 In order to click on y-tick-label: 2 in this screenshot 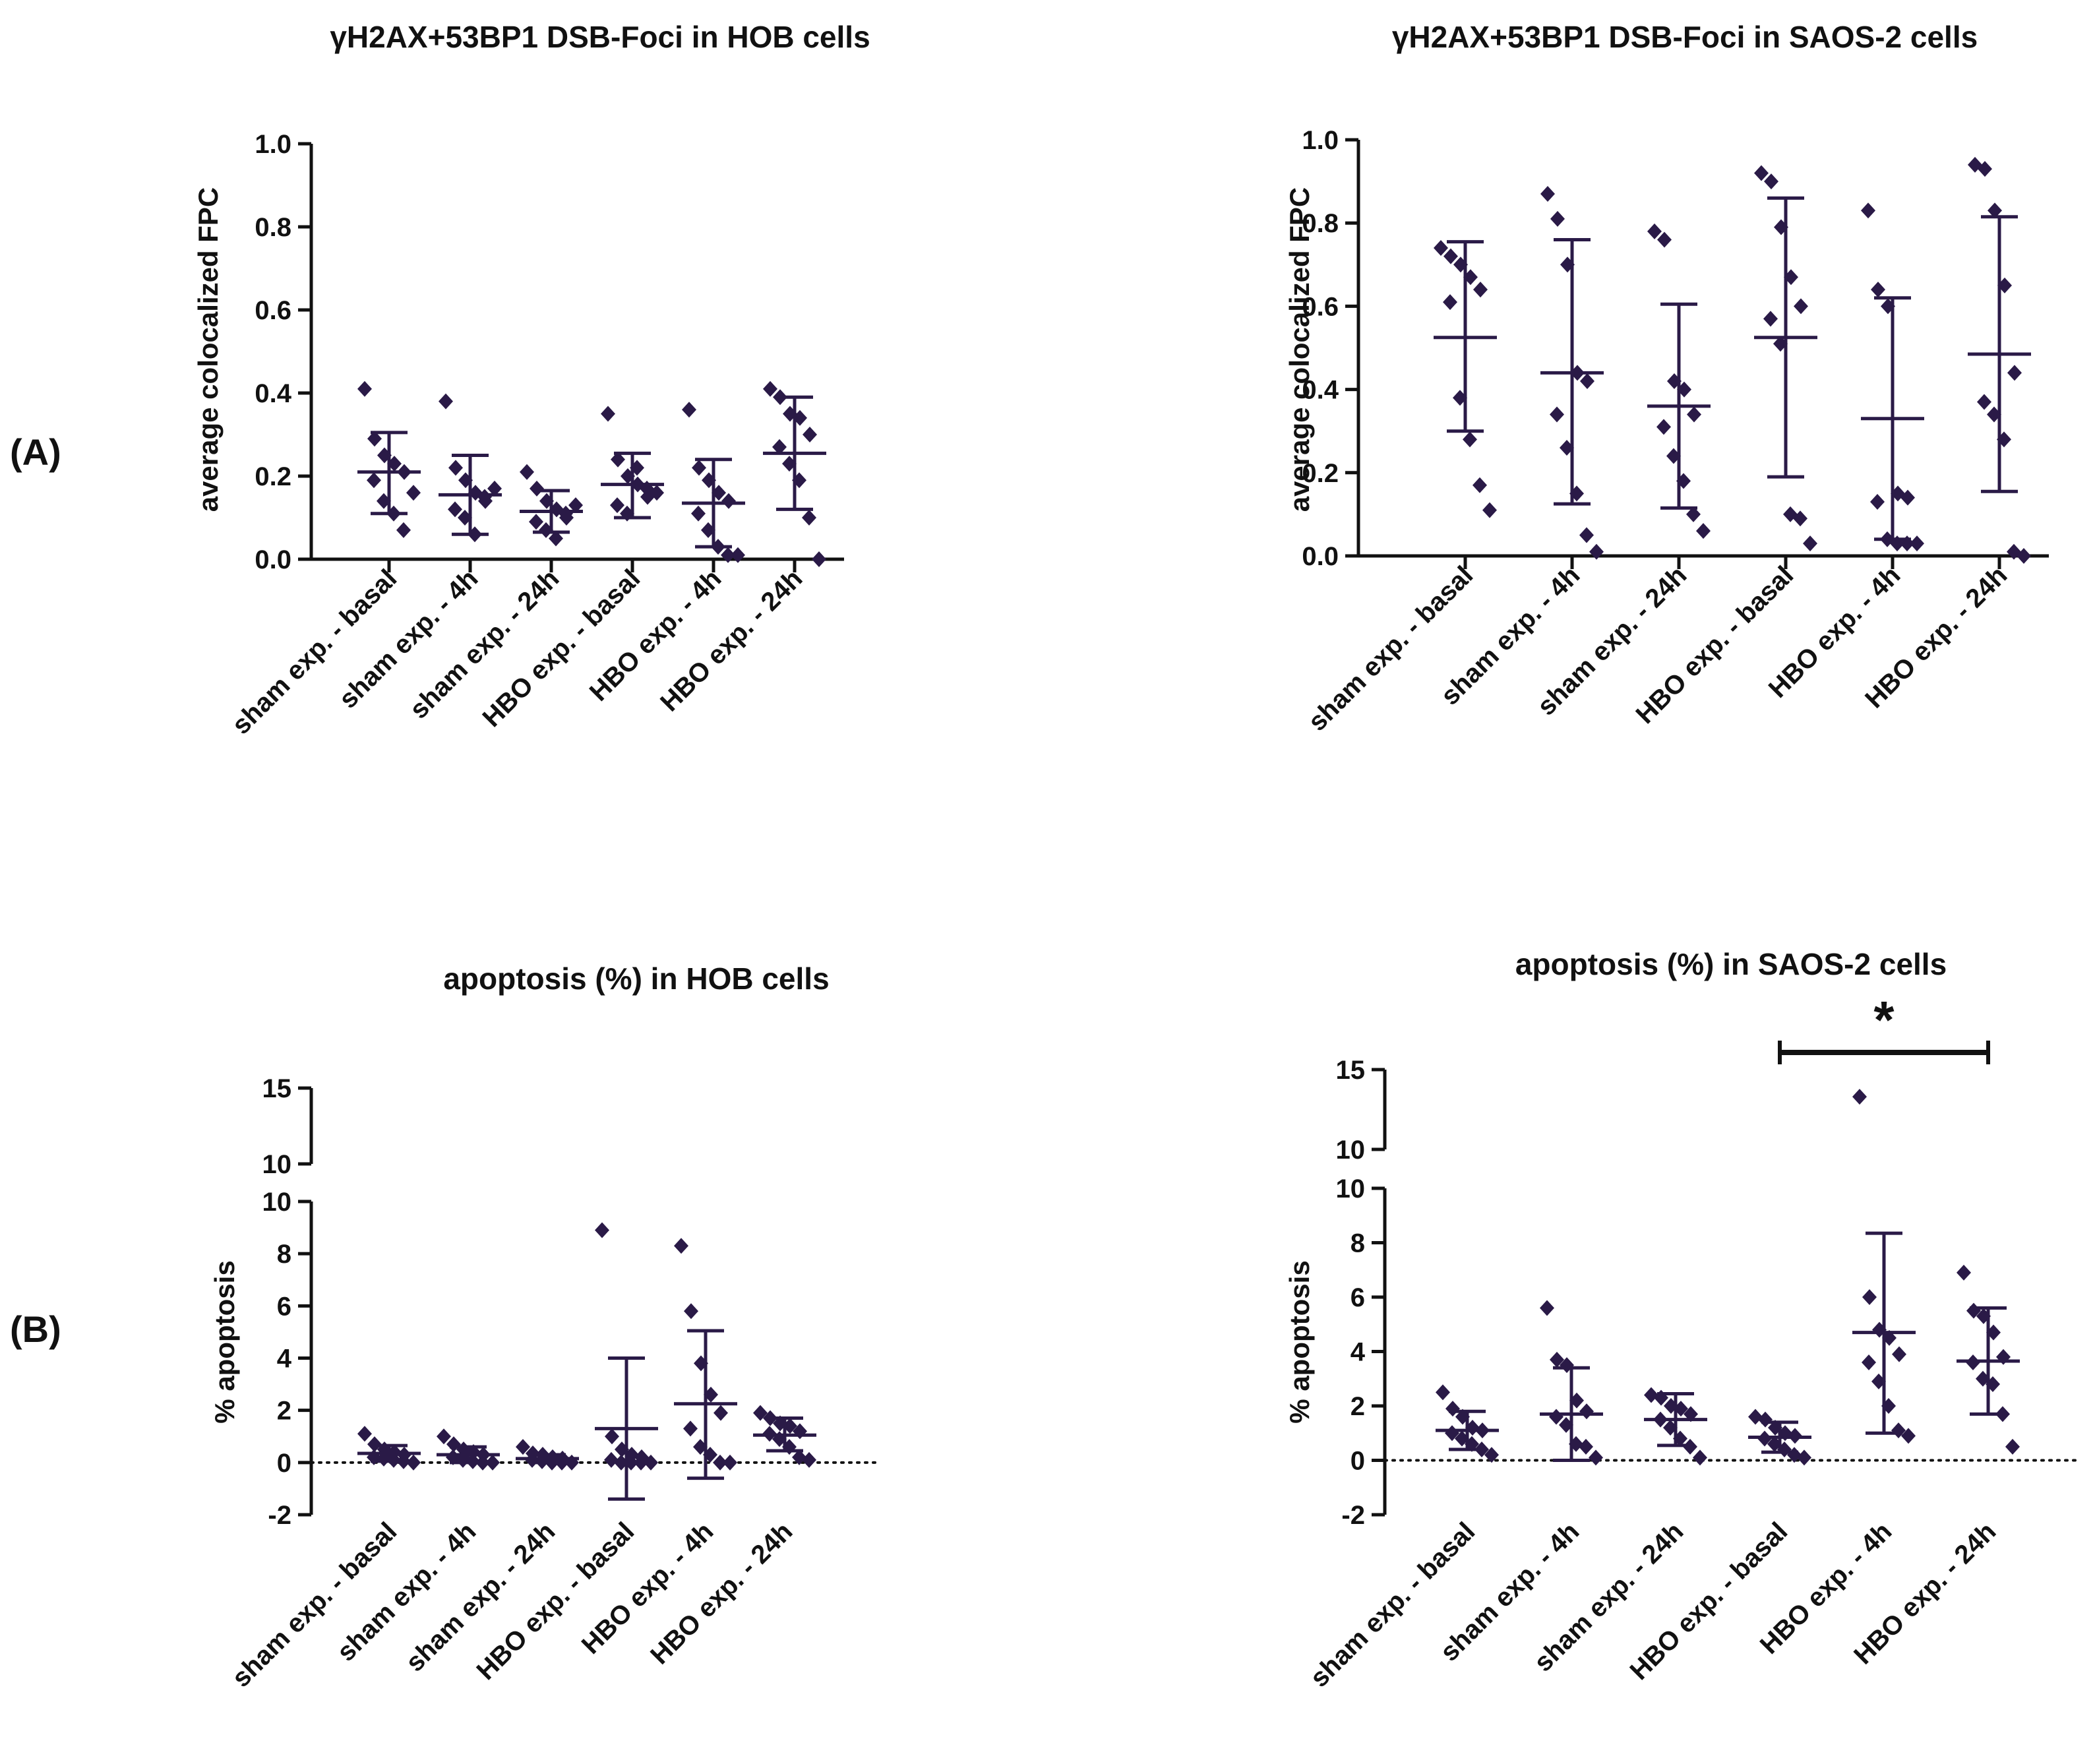, I will do `click(1358, 1407)`.